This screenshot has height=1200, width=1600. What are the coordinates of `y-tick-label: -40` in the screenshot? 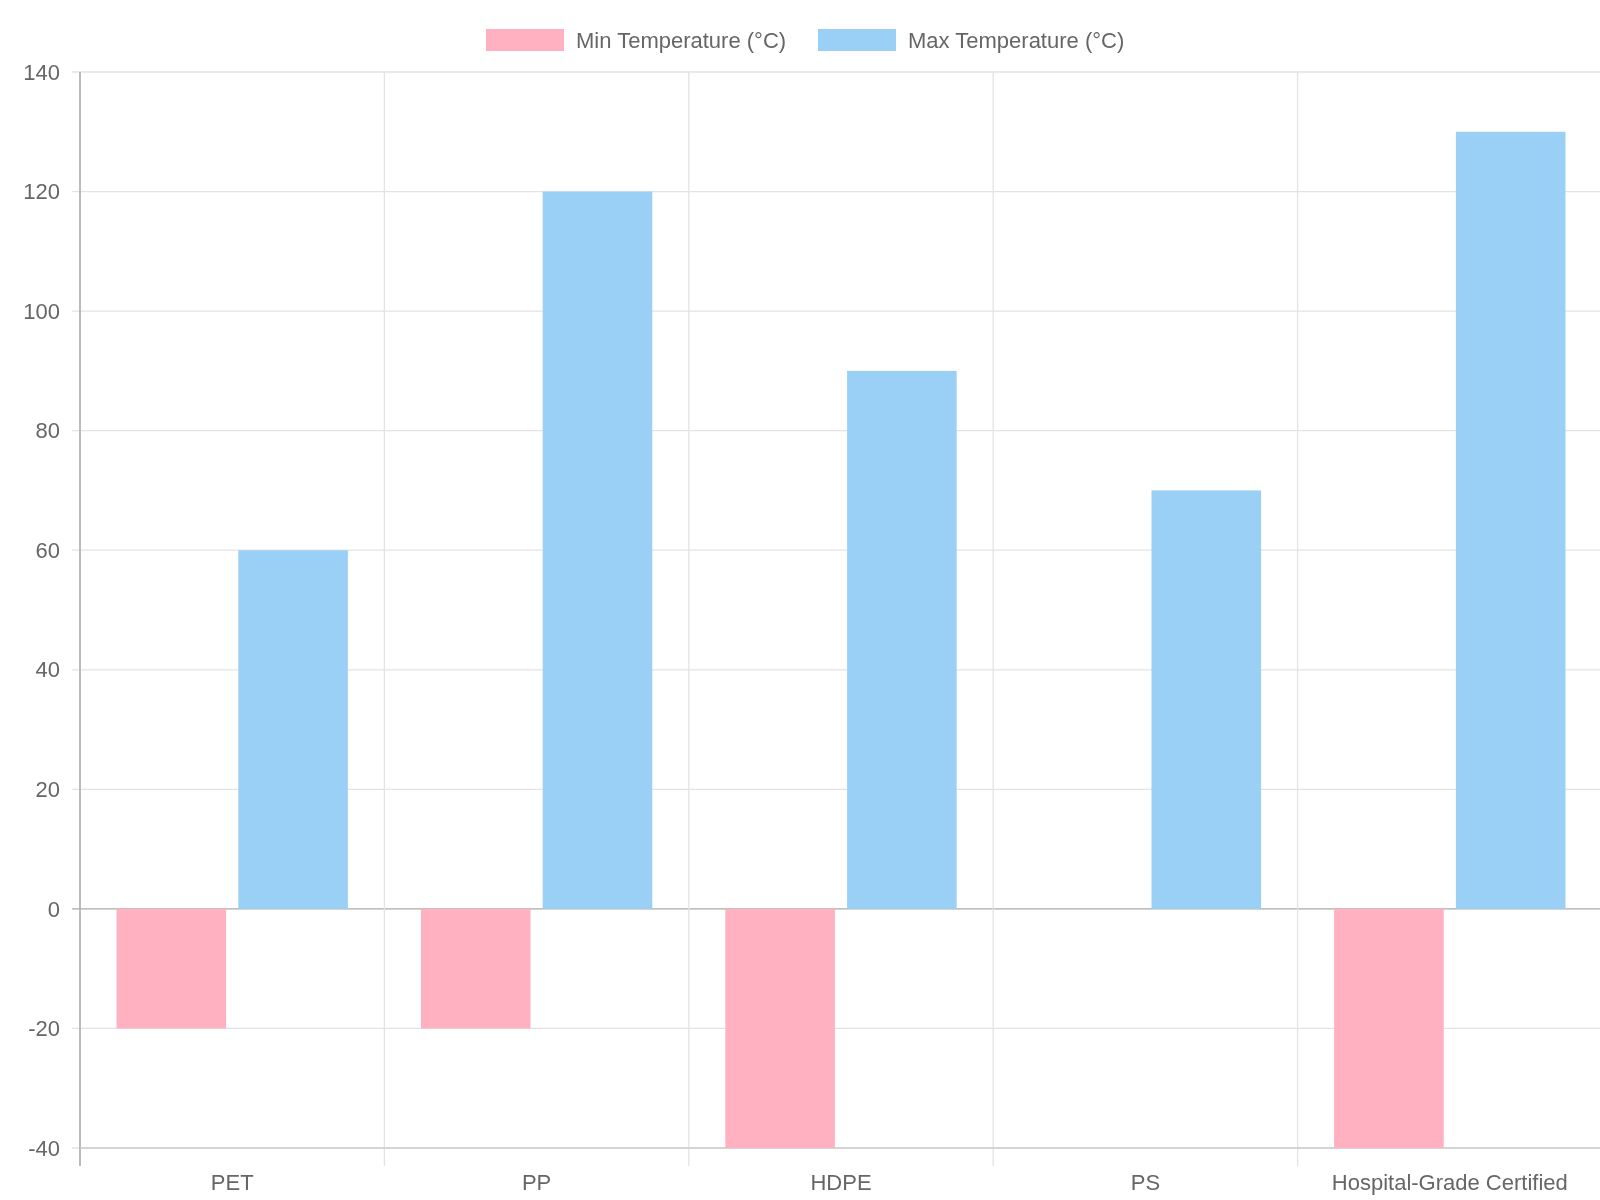 It's located at (44, 1148).